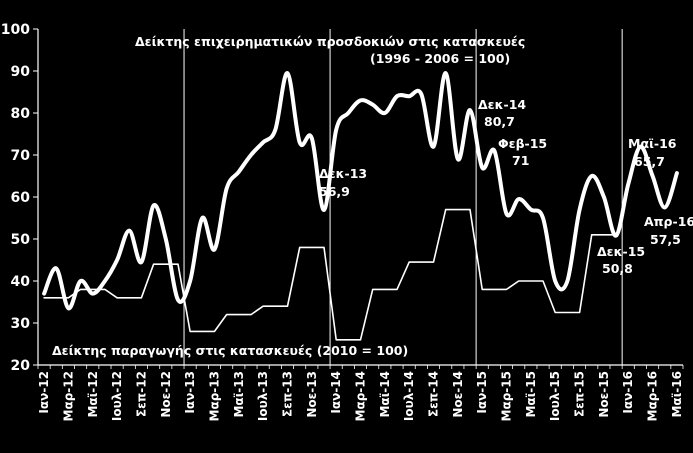 Image resolution: width=693 pixels, height=453 pixels. I want to click on x-tick-label: Ιουλ-15, so click(555, 396).